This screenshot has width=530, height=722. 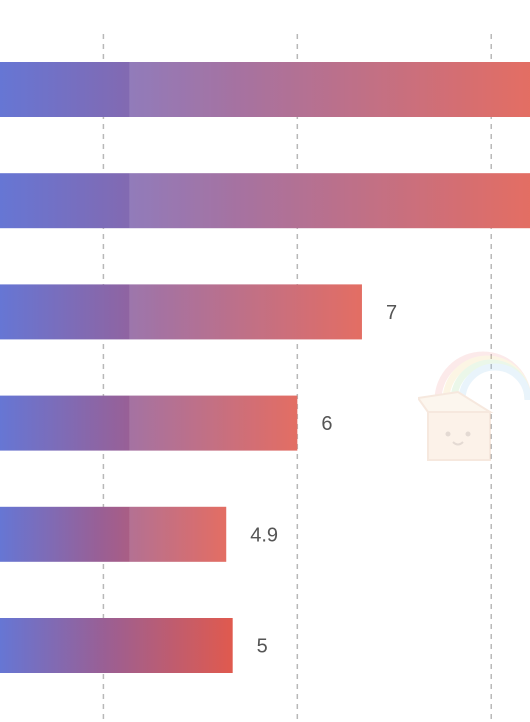 I want to click on data-label-3: 7, so click(x=391, y=313).